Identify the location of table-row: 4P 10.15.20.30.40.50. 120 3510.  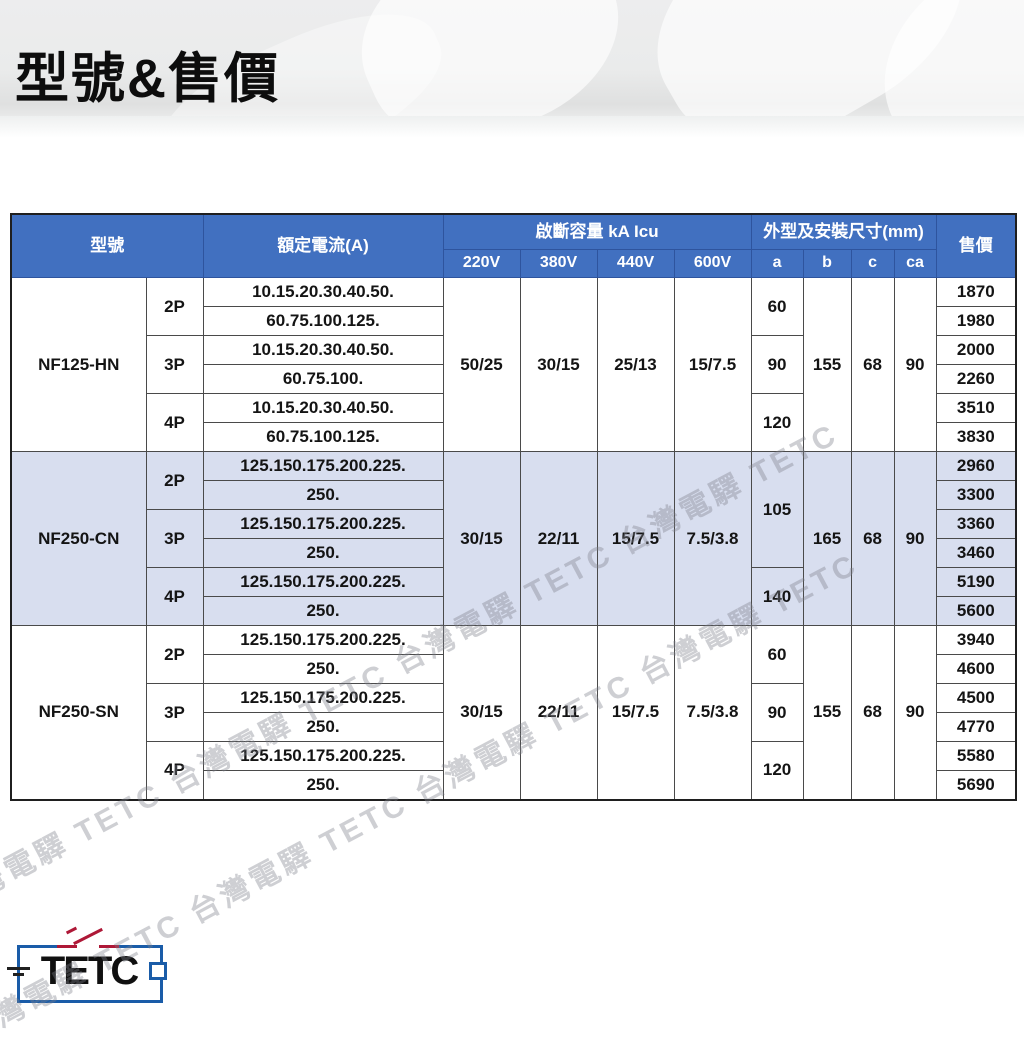
(514, 422).